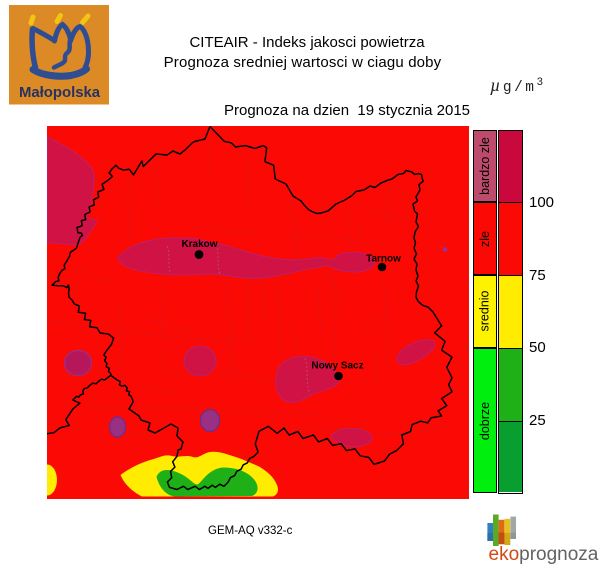 The width and height of the screenshot is (609, 578). I want to click on svg-text: Tarnow, so click(383, 259).